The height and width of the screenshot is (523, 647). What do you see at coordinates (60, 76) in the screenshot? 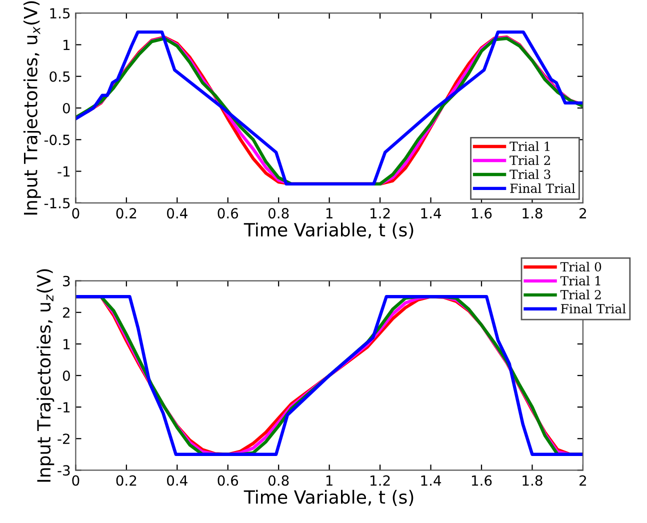
I see `y-tick-label: 0.5` at bounding box center [60, 76].